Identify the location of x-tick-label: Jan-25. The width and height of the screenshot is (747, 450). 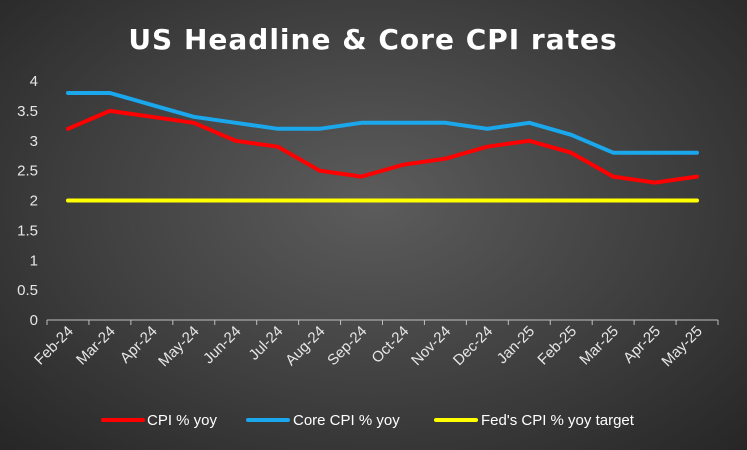
(516, 345).